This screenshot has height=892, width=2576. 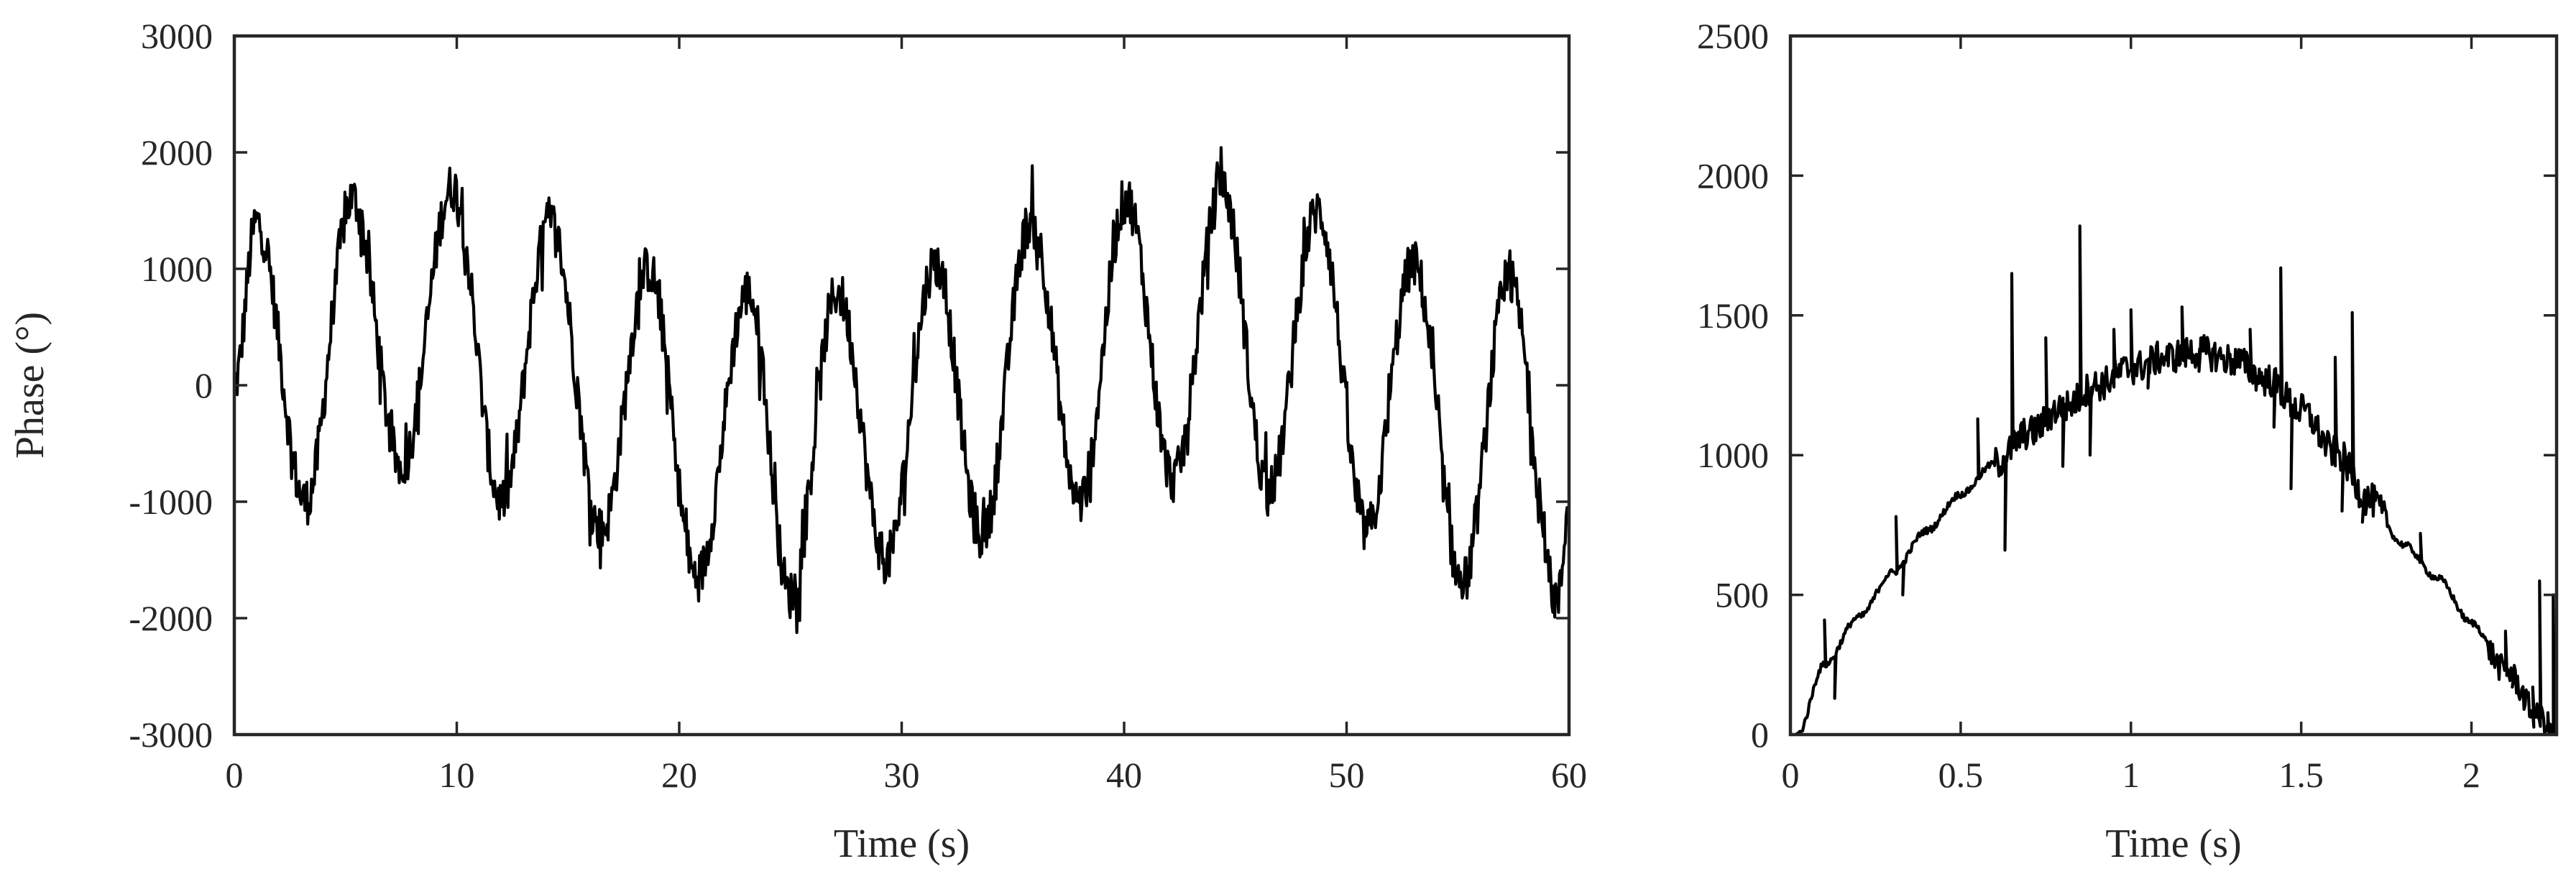 I want to click on x-tick-label: 60, so click(x=1569, y=775).